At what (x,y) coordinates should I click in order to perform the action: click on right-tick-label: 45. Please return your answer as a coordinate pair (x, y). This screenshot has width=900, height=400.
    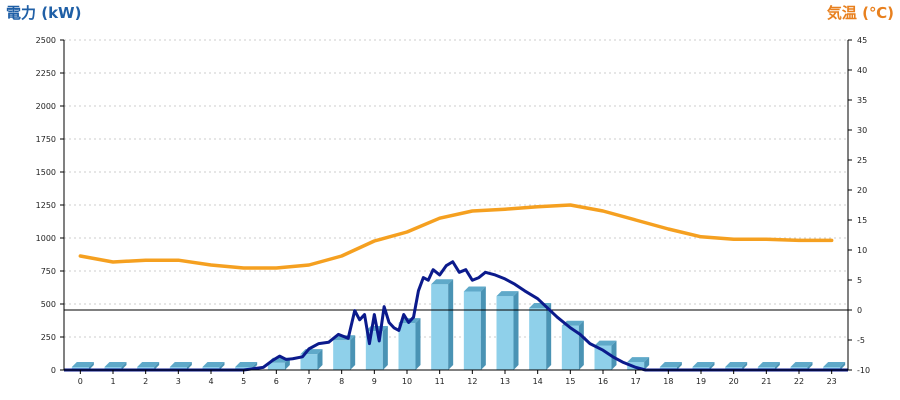
    Looking at the image, I should click on (862, 40).